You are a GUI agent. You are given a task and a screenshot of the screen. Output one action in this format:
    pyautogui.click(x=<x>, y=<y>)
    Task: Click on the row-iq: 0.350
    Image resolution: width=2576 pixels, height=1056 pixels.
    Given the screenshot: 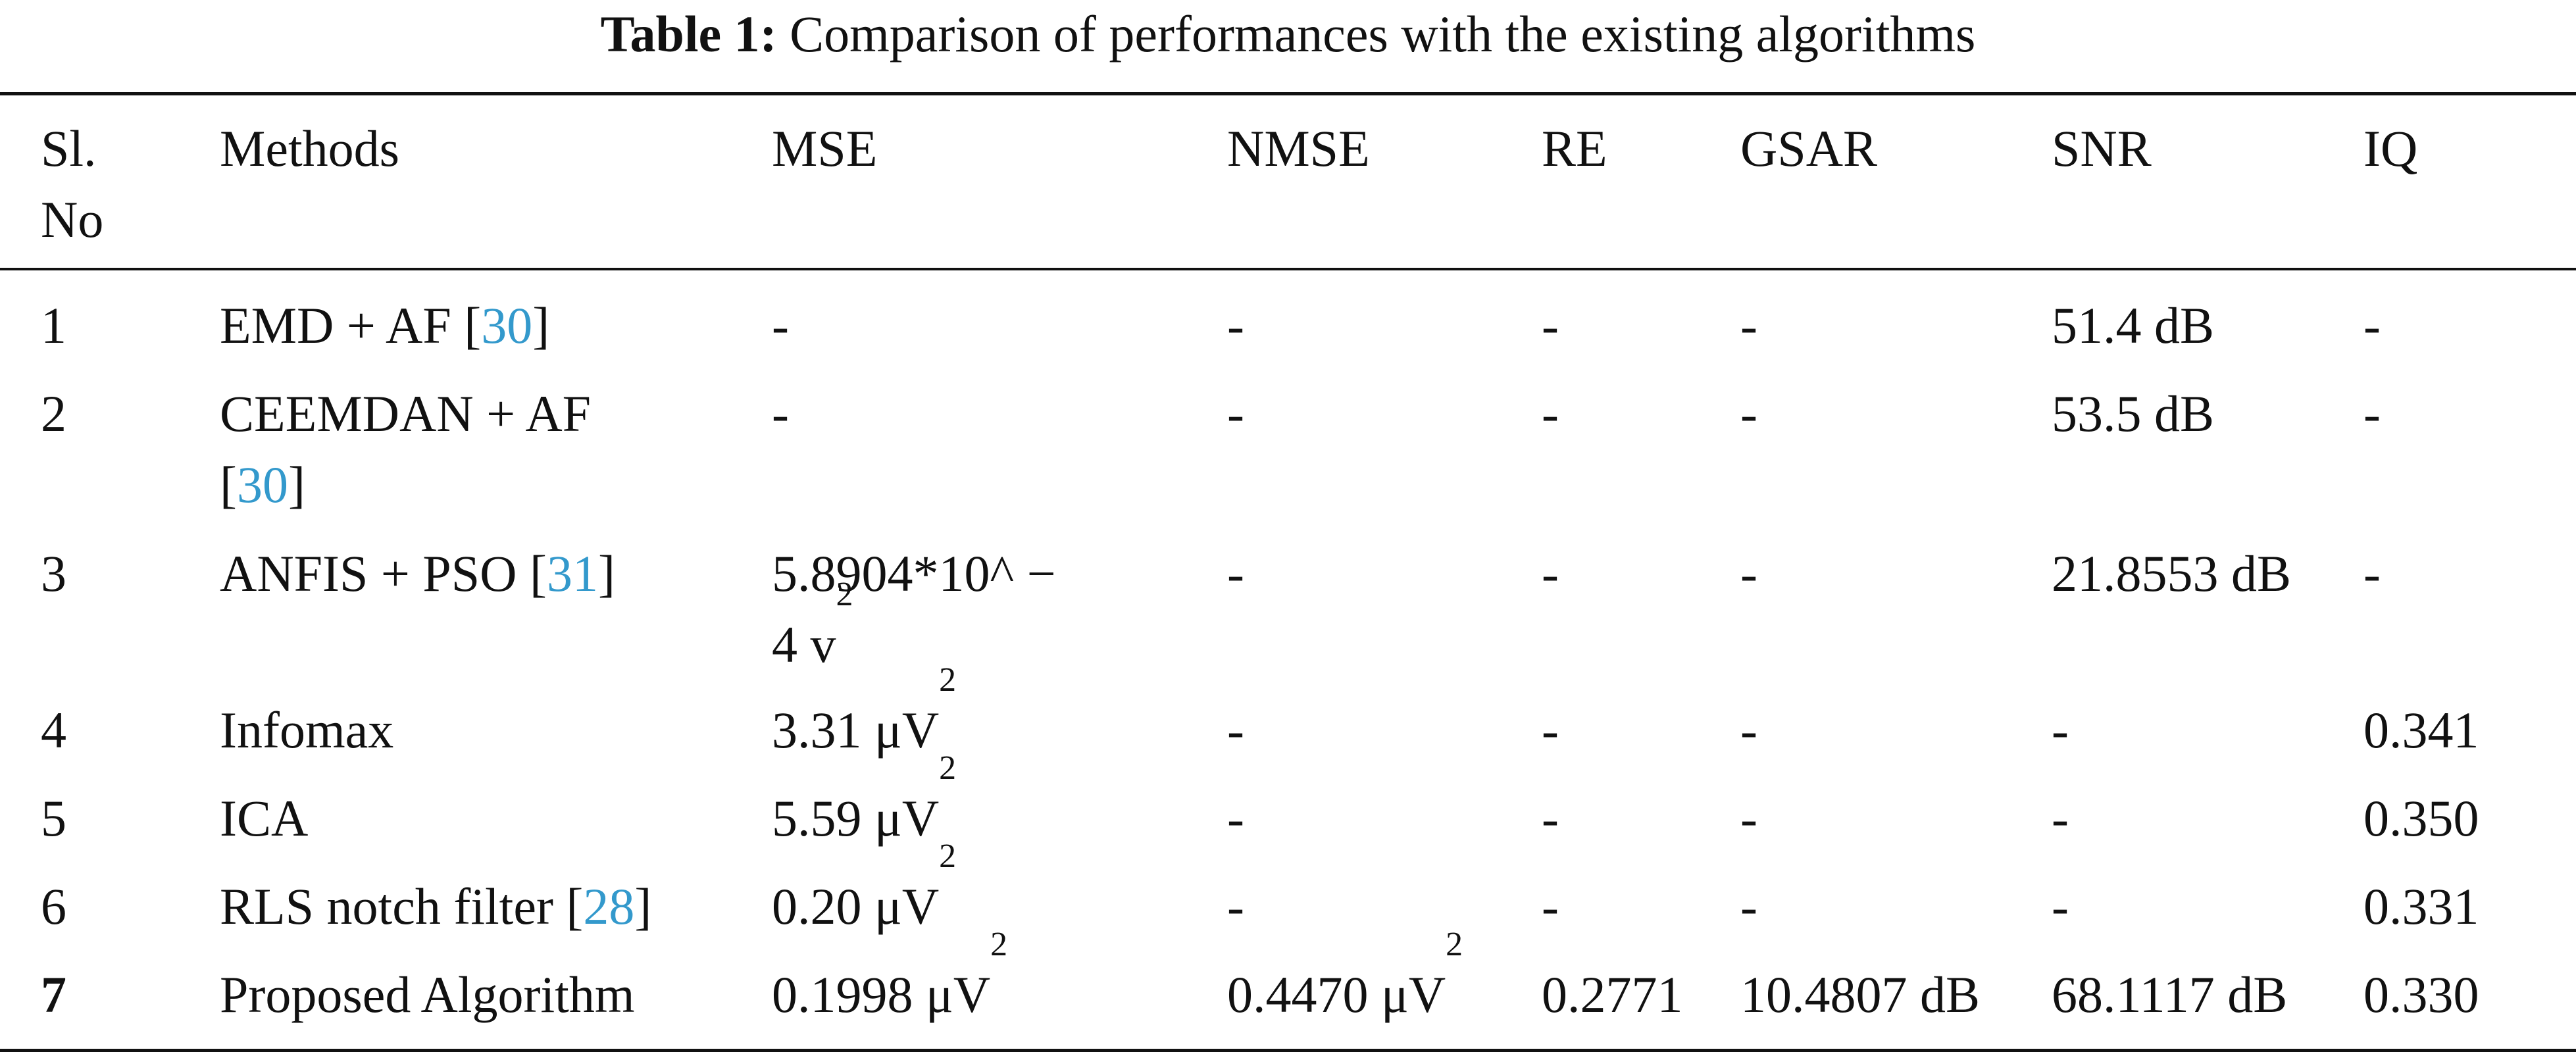 What is the action you would take?
    pyautogui.click(x=2421, y=818)
    